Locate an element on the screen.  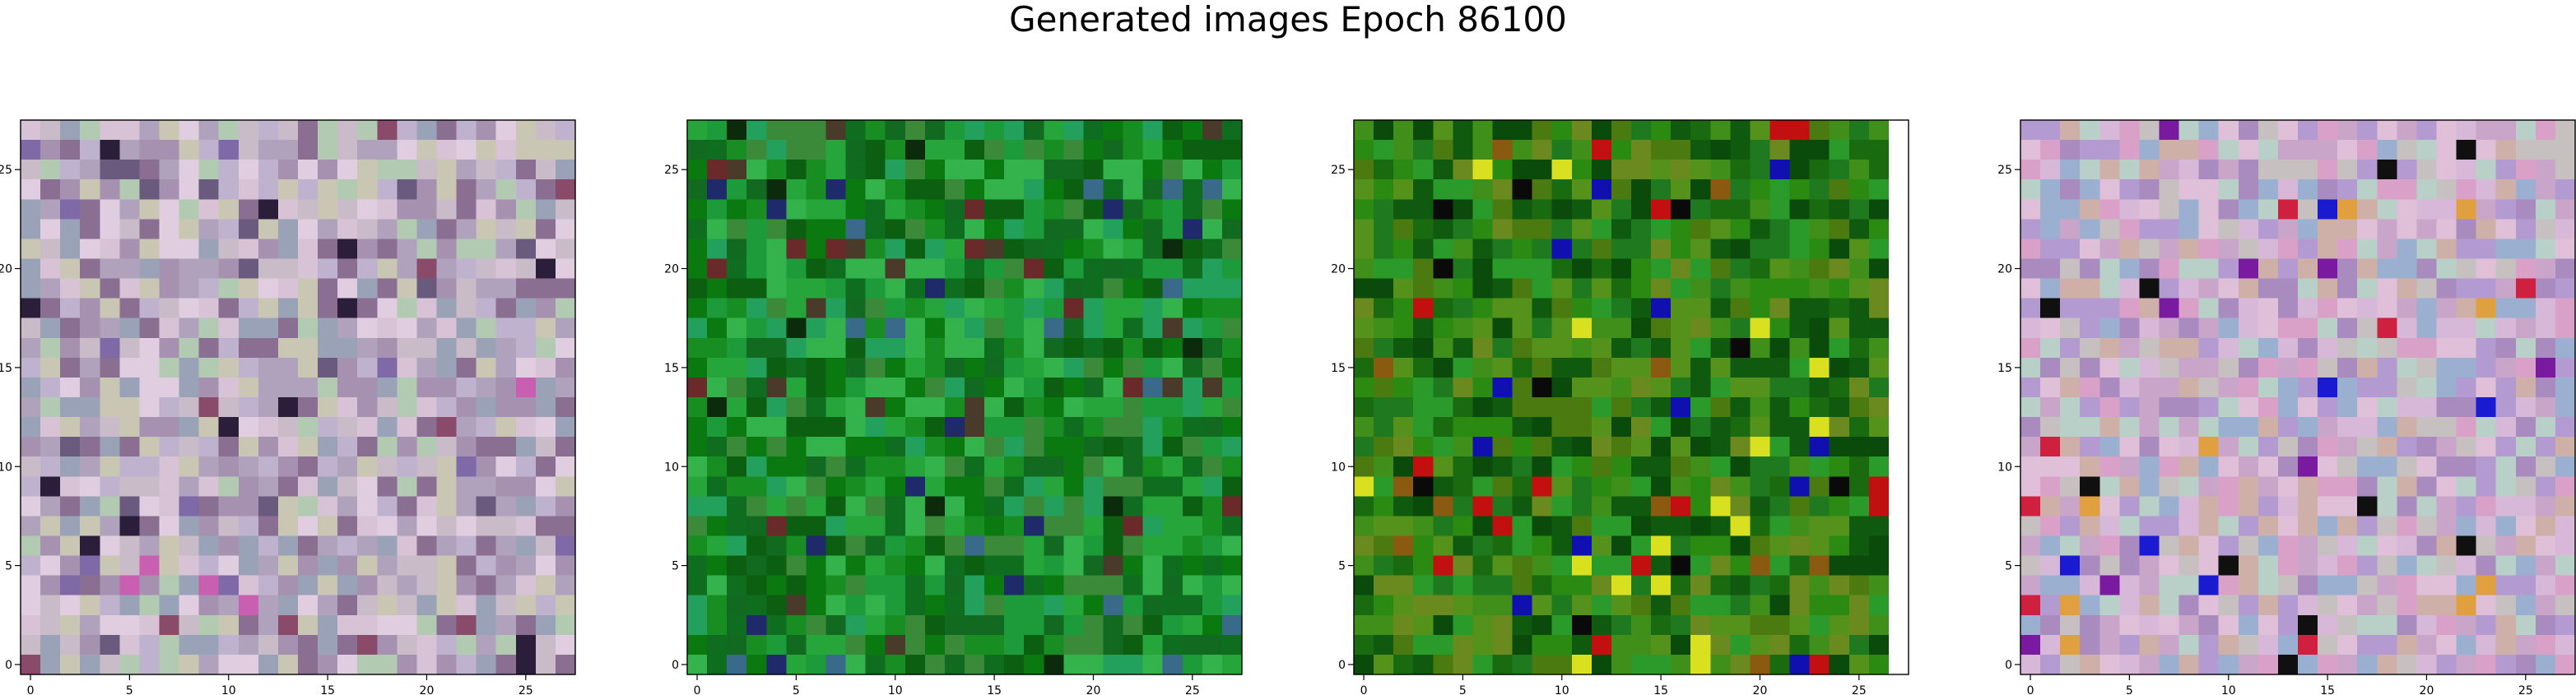
y-tick-label: 0 is located at coordinates (675, 665).